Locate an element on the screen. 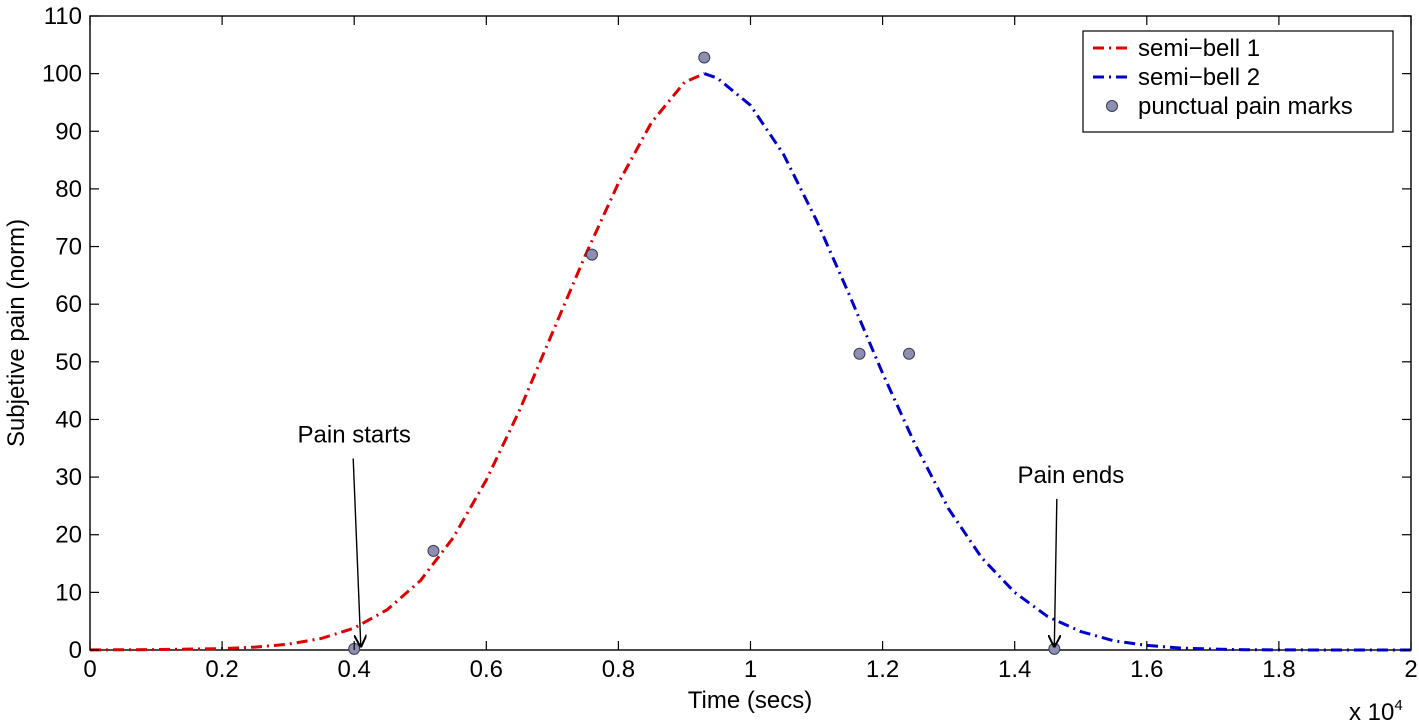 This screenshot has height=721, width=1419. y-tick-label: 0 is located at coordinates (75, 650).